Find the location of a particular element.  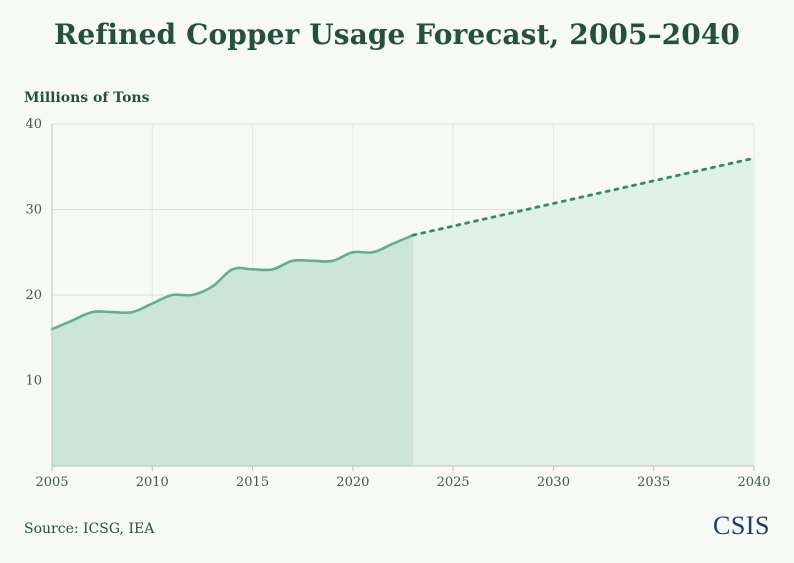

x-tick-label: 2020 is located at coordinates (352, 482).